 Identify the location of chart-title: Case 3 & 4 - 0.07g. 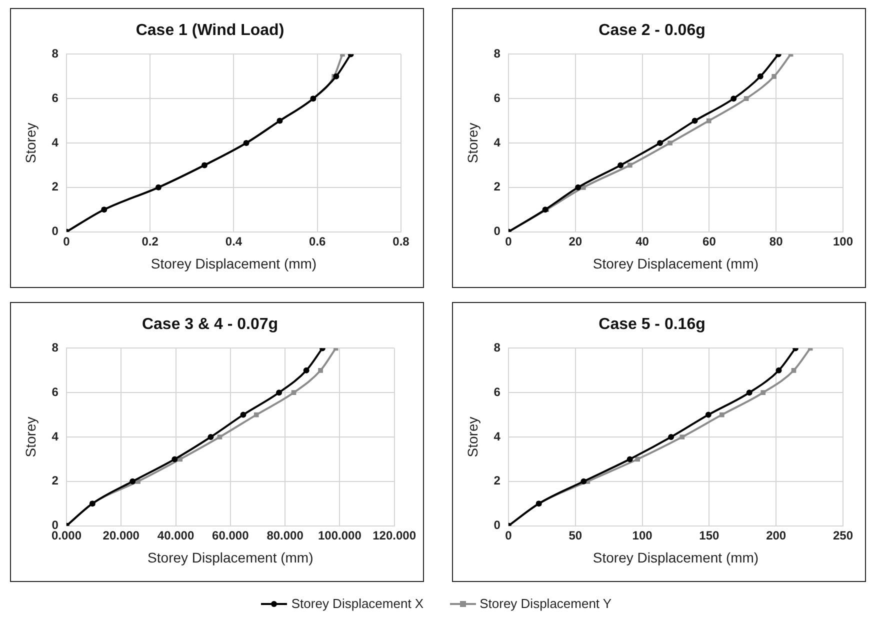
(210, 325).